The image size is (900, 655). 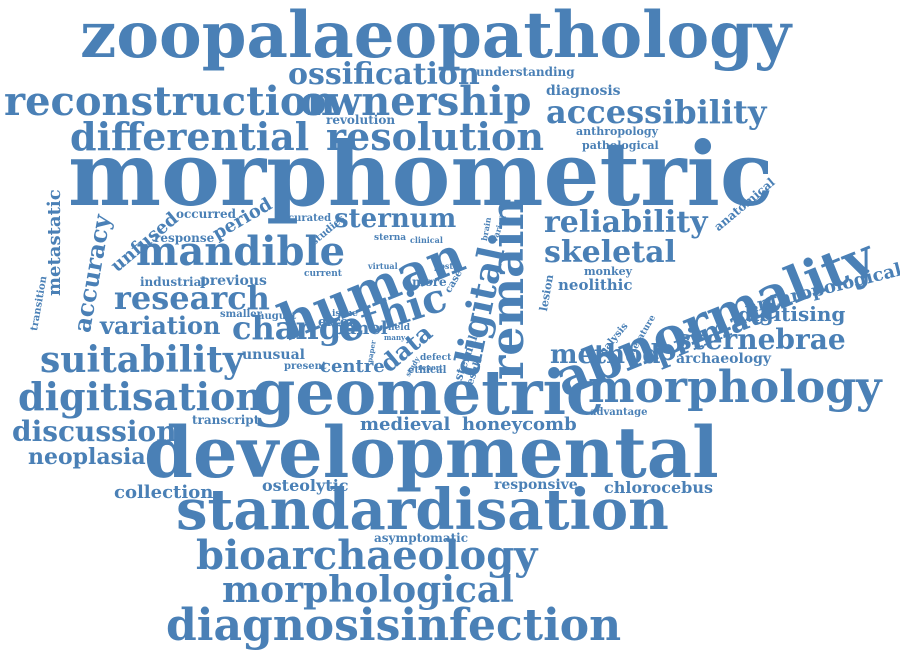 I want to click on word-report: report, so click(x=430, y=367).